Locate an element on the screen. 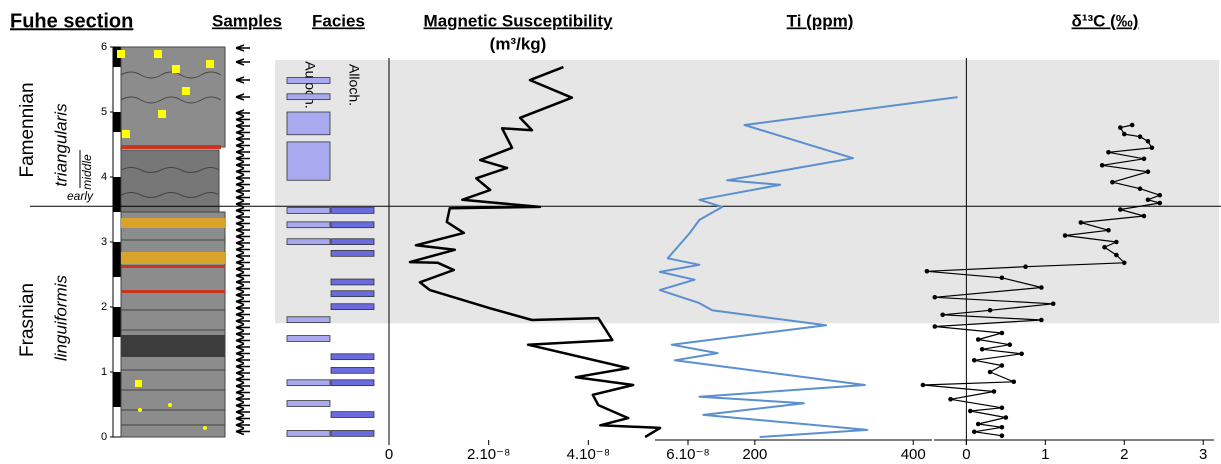 The image size is (1221, 464). facies-label: Alloch. is located at coordinates (354, 85).